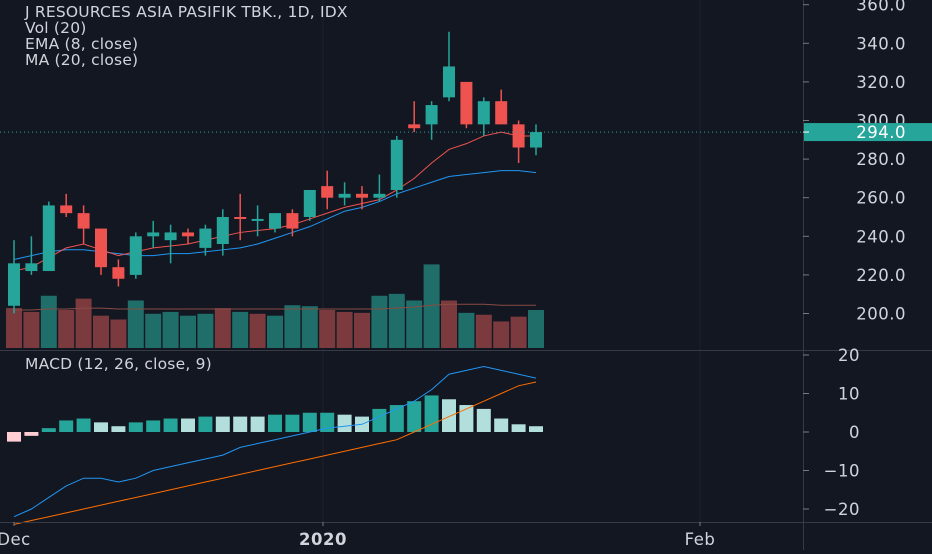 The height and width of the screenshot is (554, 932). What do you see at coordinates (82, 44) in the screenshot?
I see `legend-ema: EMA (8, close)` at bounding box center [82, 44].